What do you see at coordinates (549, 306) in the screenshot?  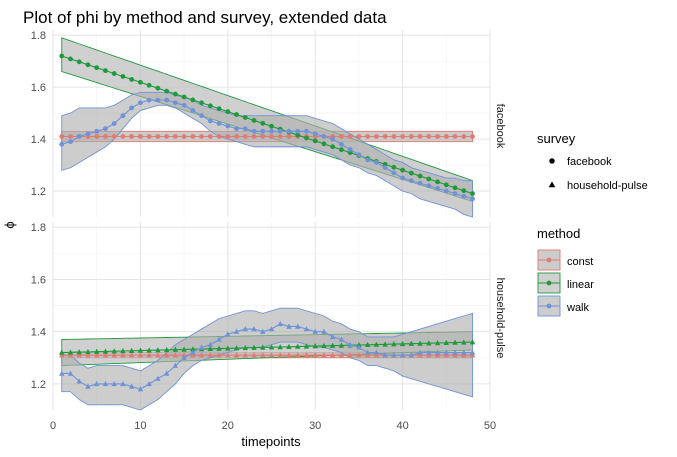 I see `legend-key-point-walk` at bounding box center [549, 306].